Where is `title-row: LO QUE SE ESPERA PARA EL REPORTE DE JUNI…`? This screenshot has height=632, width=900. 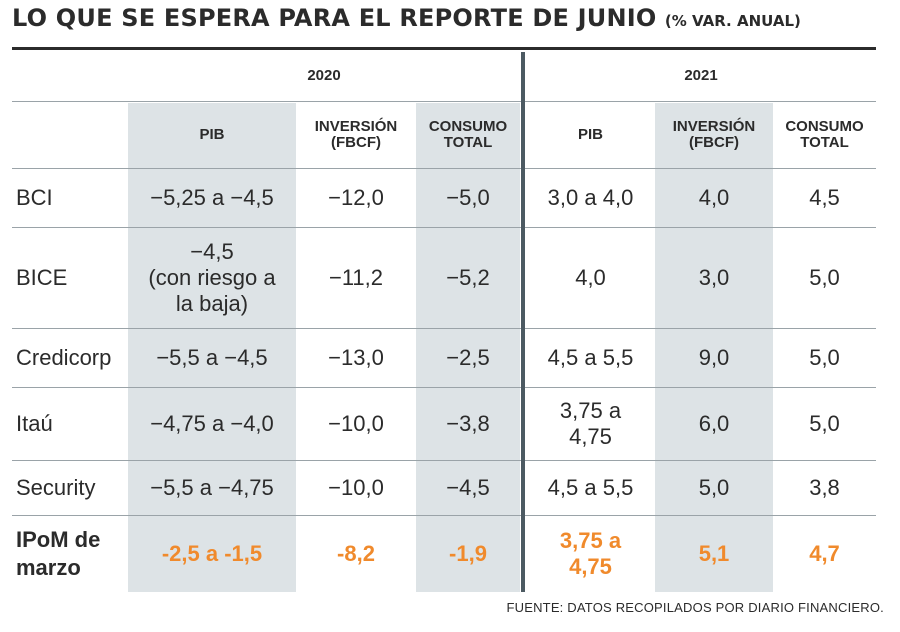 title-row: LO QUE SE ESPERA PARA EL REPORTE DE JUNI… is located at coordinates (447, 24).